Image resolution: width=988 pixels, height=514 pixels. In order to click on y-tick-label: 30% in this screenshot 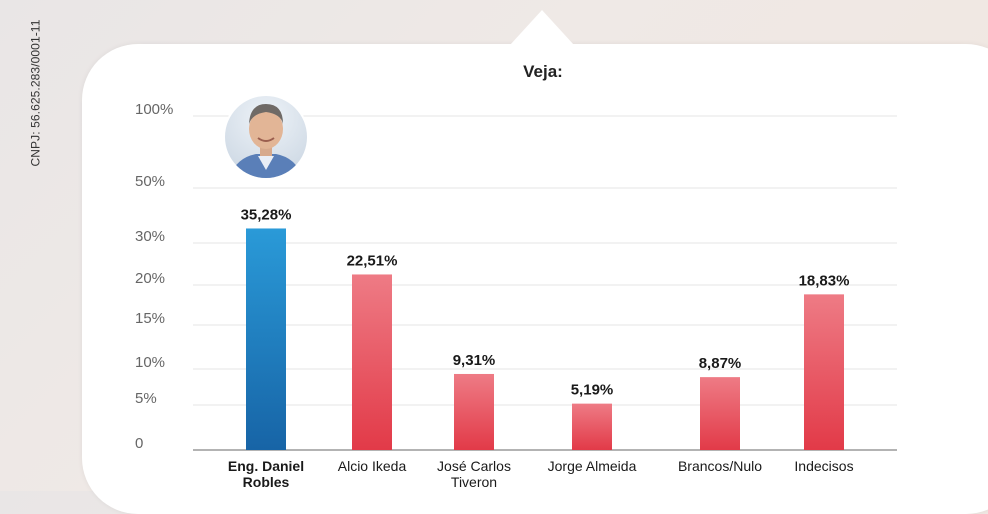, I will do `click(150, 236)`.